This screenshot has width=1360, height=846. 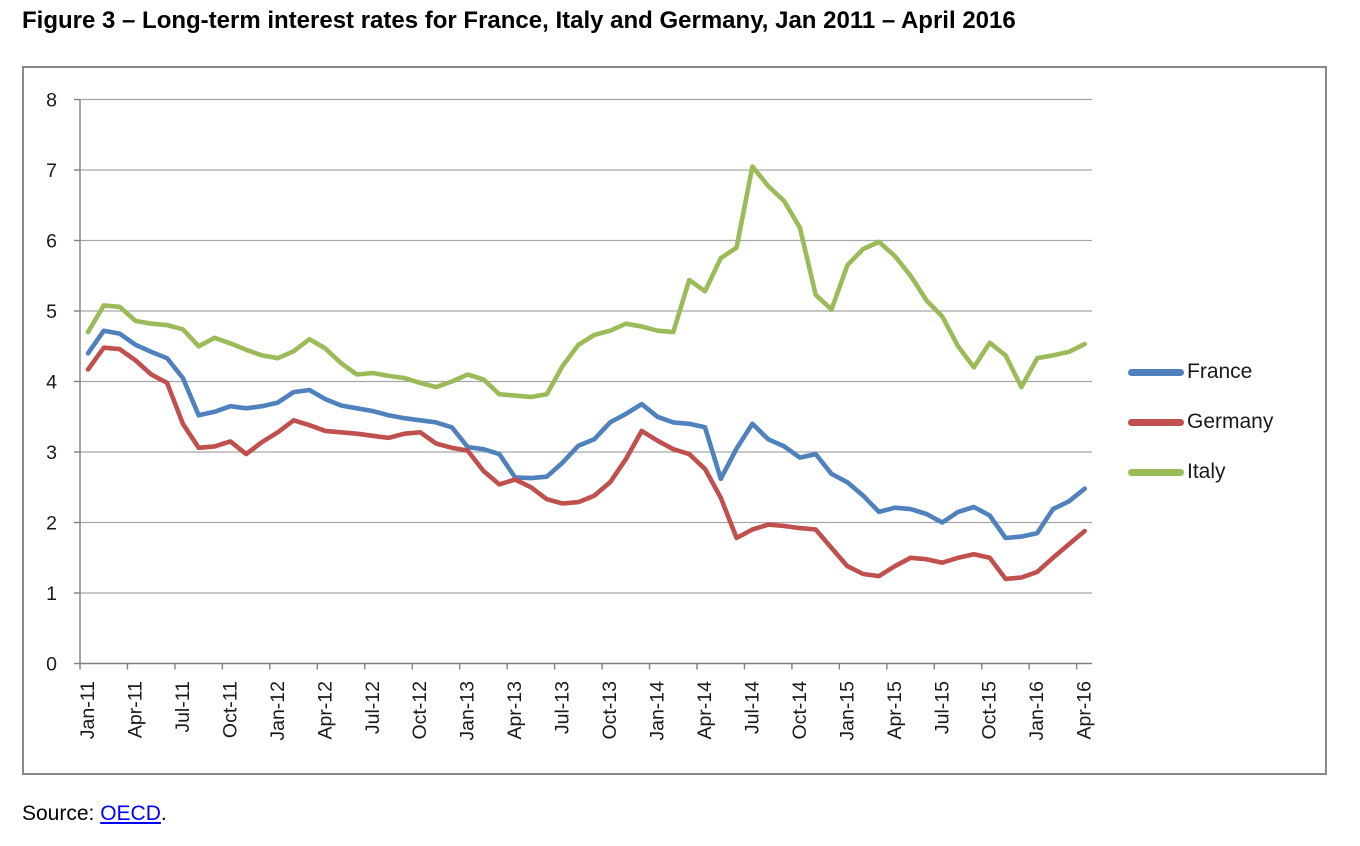 I want to click on legend-item-france: France, so click(x=1223, y=372).